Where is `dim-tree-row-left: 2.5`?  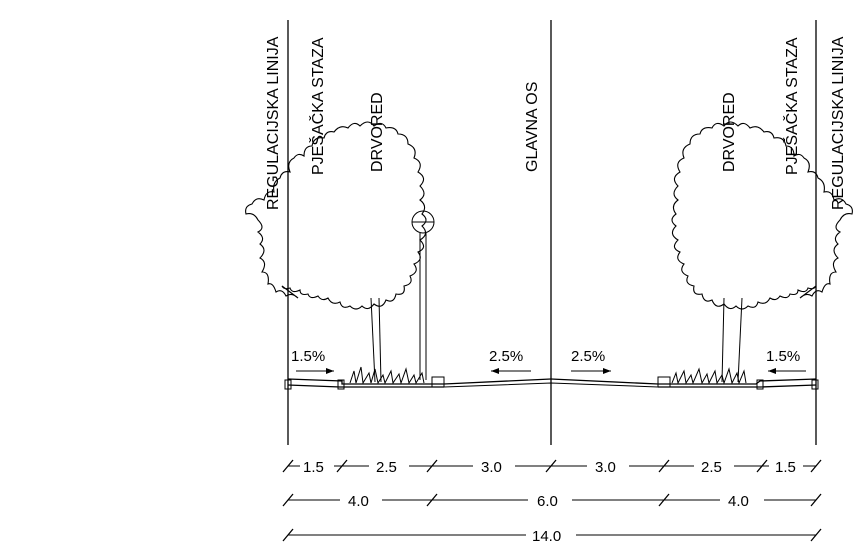 dim-tree-row-left: 2.5 is located at coordinates (386, 467).